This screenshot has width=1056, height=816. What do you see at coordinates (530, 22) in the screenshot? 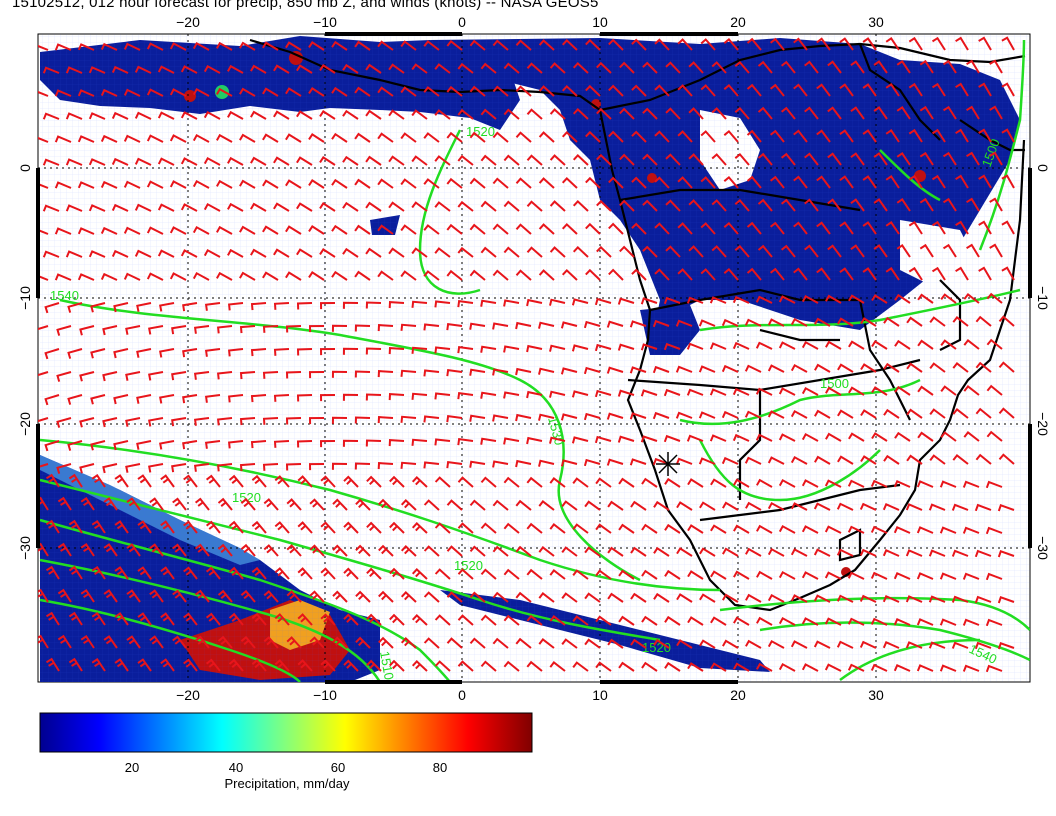
I see `lon-labels-top: −20 −10 0 10 20 30` at bounding box center [530, 22].